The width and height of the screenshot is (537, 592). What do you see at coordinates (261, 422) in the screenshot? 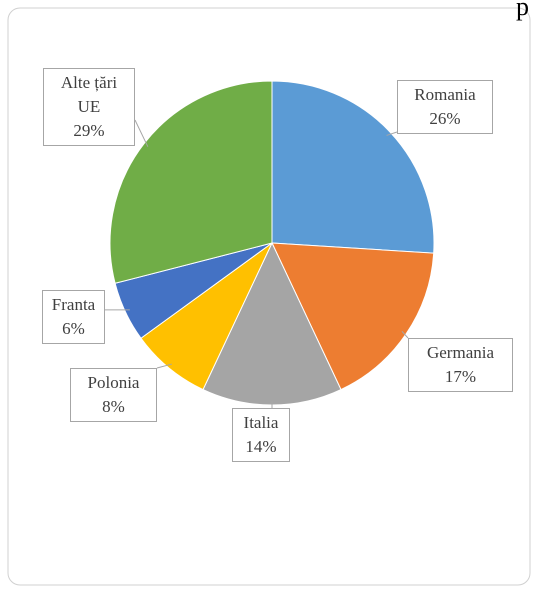
I see `label-category: Italia` at bounding box center [261, 422].